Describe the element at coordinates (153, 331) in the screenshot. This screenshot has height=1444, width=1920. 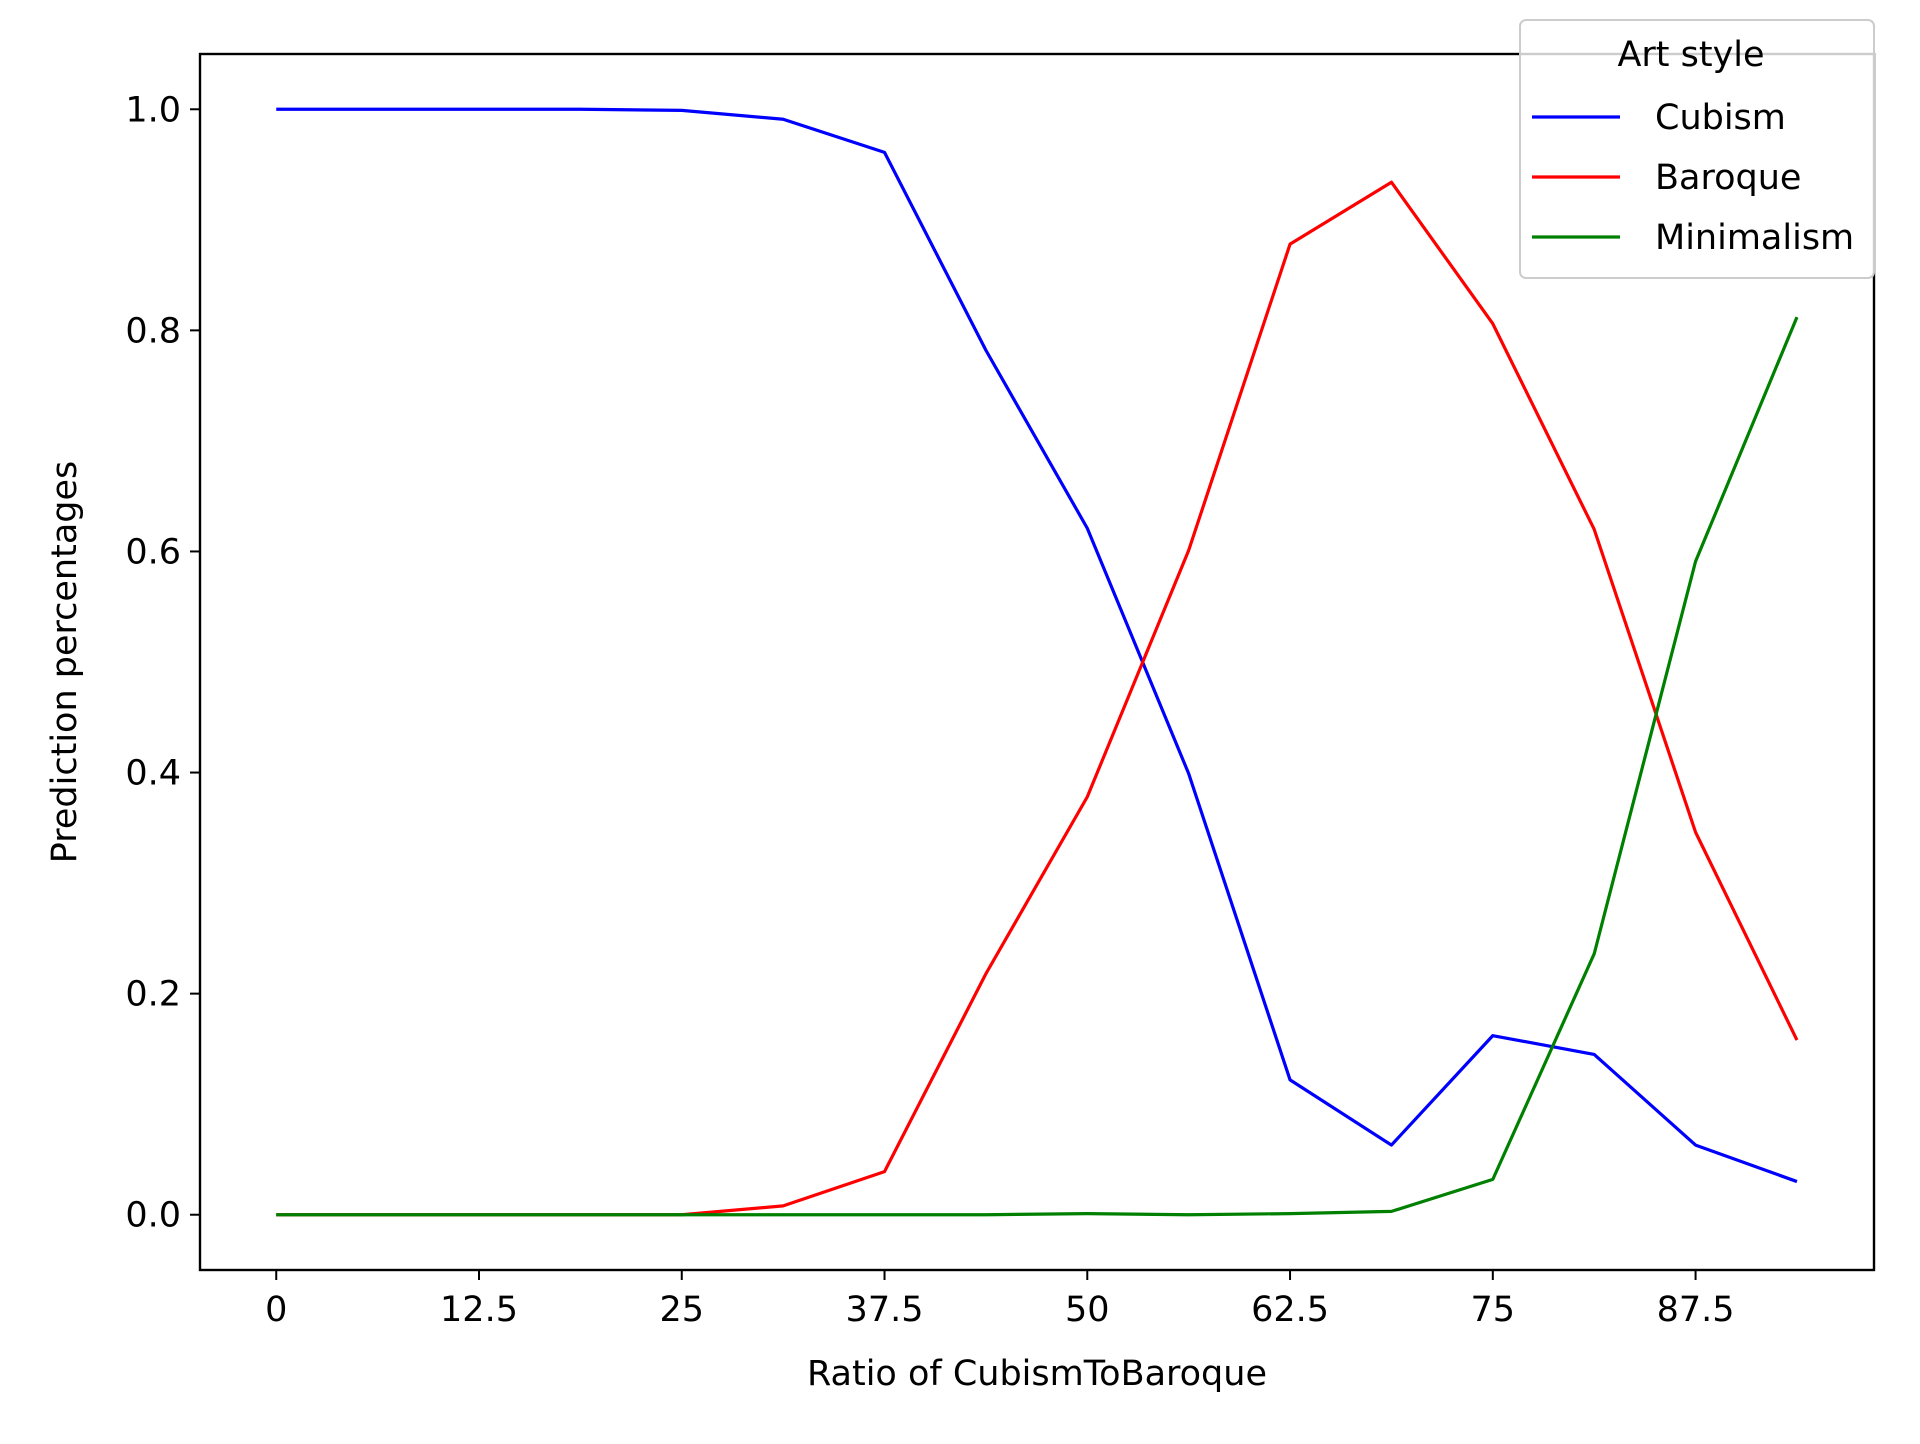
I see `y-tick-label: 0.8` at that location.